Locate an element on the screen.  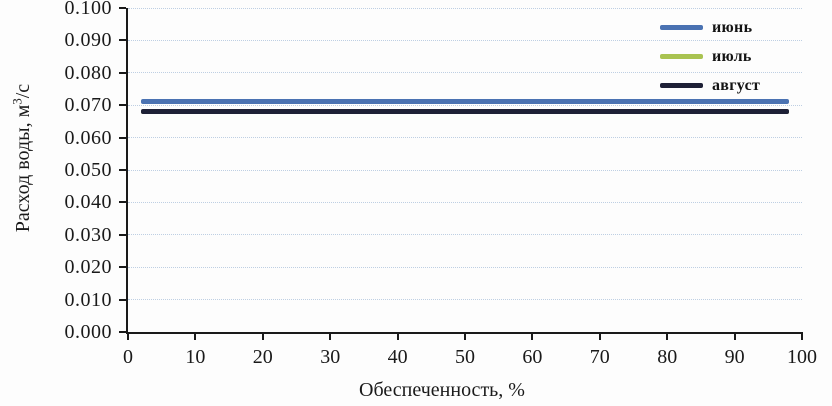
legend-label: август is located at coordinates (736, 85).